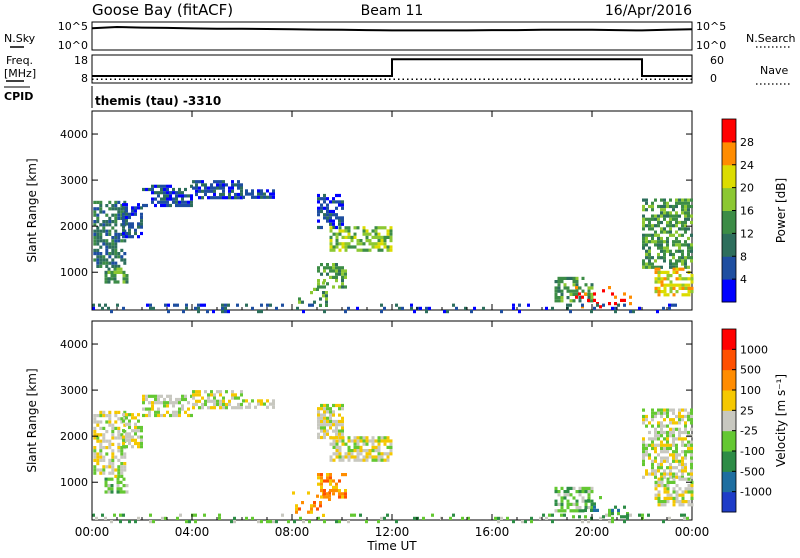  Describe the element at coordinates (392, 28) in the screenshot. I see `nsky-series-line` at that location.